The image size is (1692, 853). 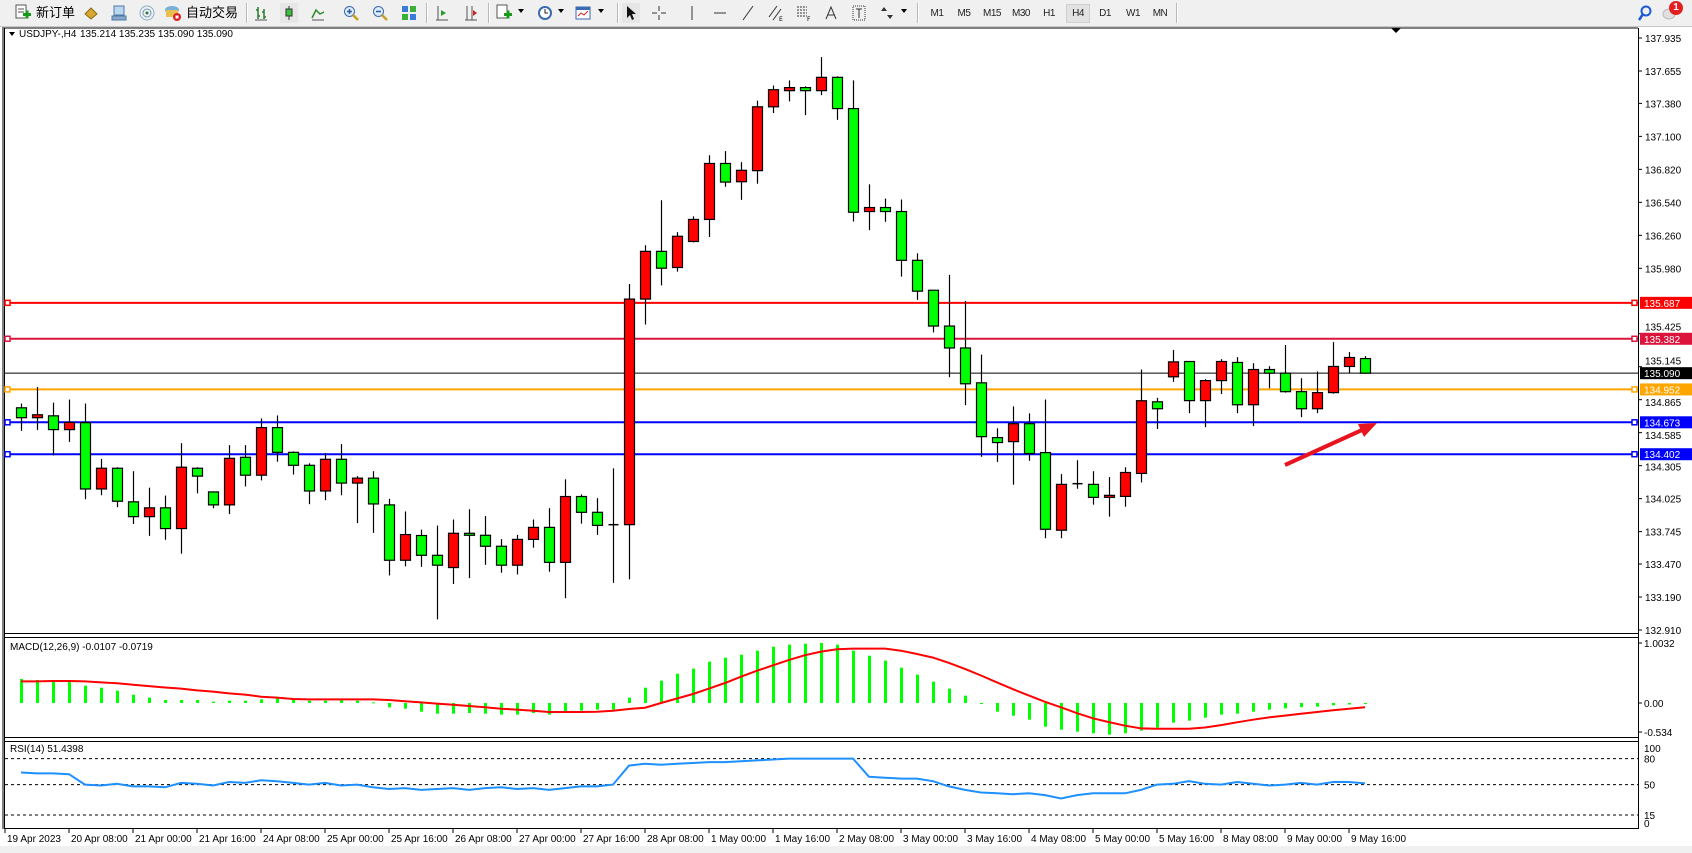 What do you see at coordinates (1133, 13) in the screenshot?
I see `timeframe-w1: W1` at bounding box center [1133, 13].